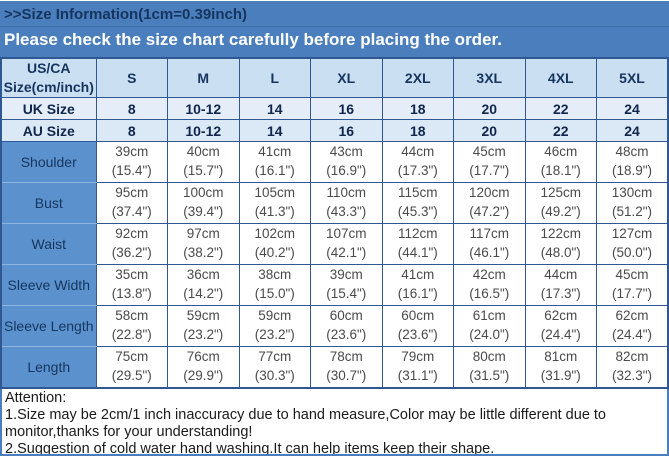 The width and height of the screenshot is (669, 460). I want to click on measurement-cell: 40cm (15.7"), so click(203, 162).